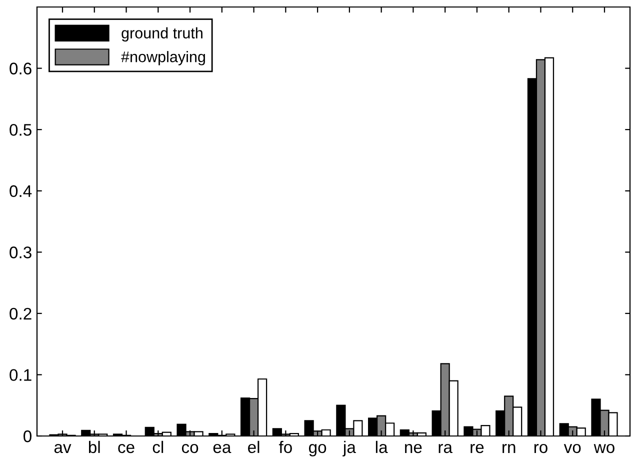  What do you see at coordinates (445, 449) in the screenshot?
I see `x-tick-label: ra` at bounding box center [445, 449].